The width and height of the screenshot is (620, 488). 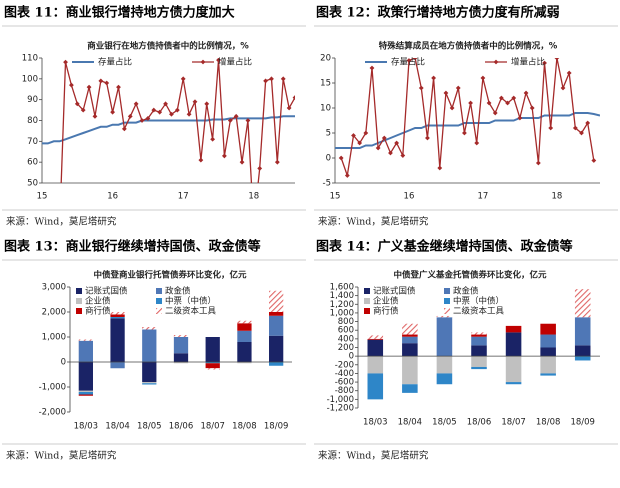 What do you see at coordinates (191, 311) in the screenshot?
I see `legend-label: 二级资本工具` at bounding box center [191, 311].